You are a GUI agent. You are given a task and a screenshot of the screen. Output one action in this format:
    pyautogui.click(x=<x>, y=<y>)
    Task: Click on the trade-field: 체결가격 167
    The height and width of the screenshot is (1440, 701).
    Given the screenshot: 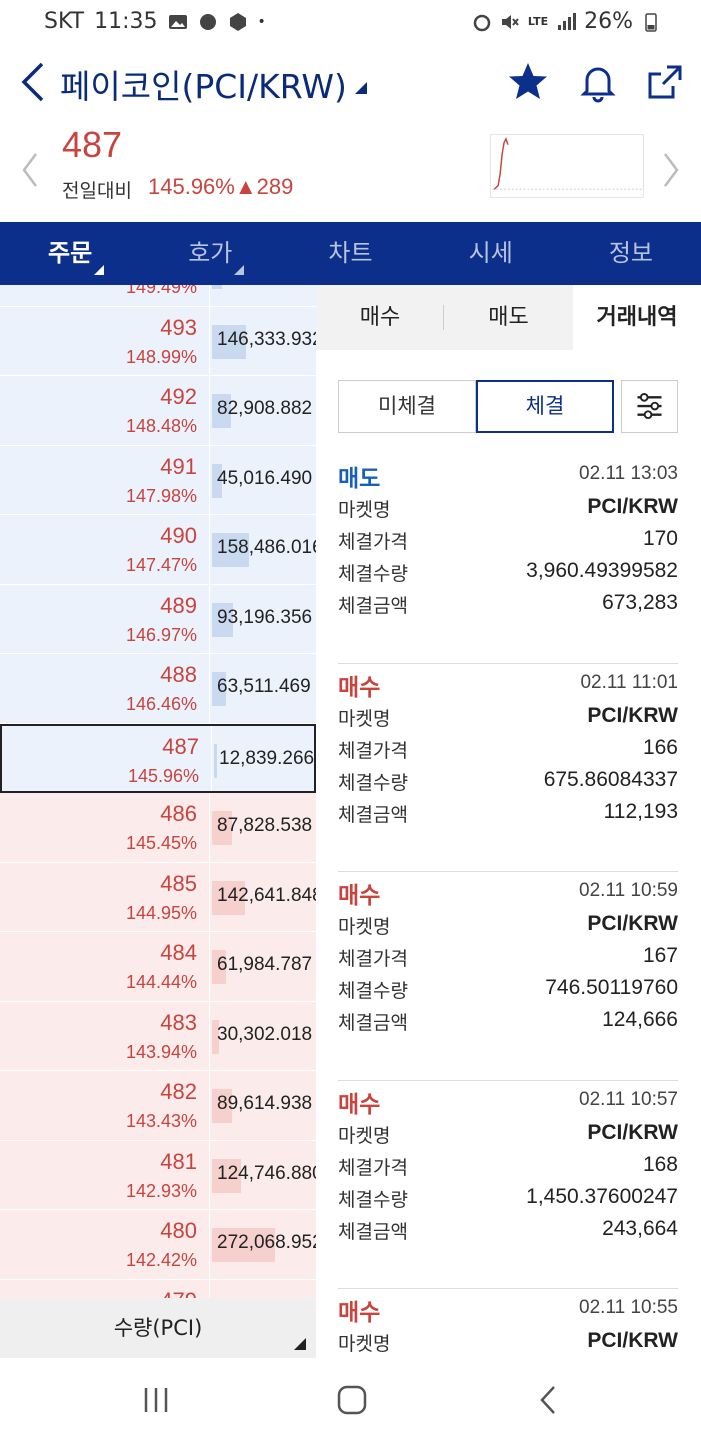 What is the action you would take?
    pyautogui.click(x=508, y=960)
    